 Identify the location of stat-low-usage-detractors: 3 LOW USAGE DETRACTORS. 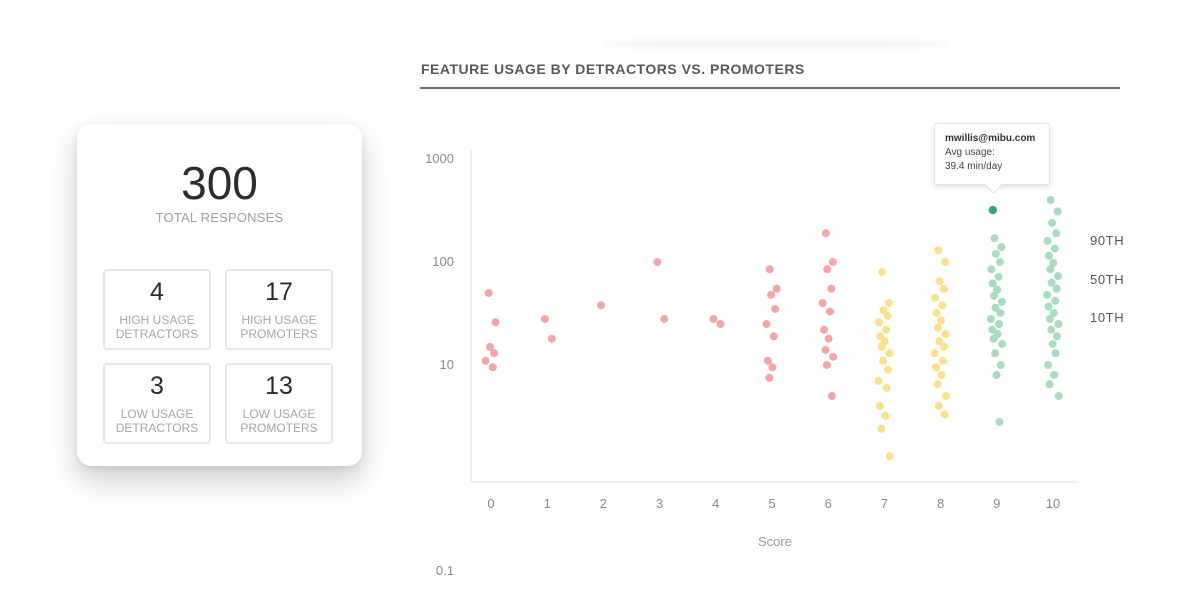
(157, 403).